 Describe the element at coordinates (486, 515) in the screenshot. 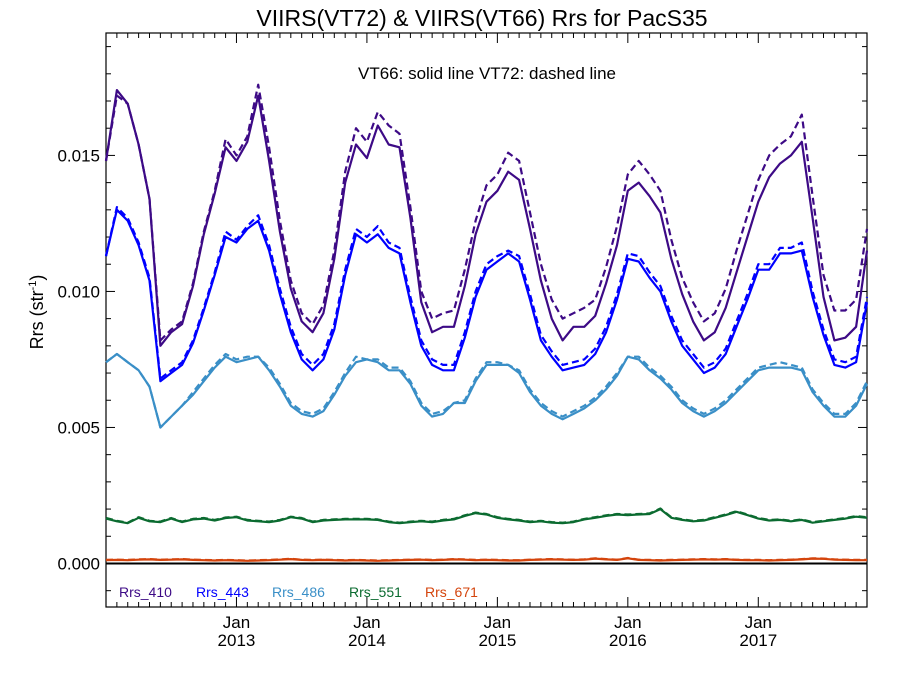

I see `series-rrs-551-vt72-dashed` at that location.